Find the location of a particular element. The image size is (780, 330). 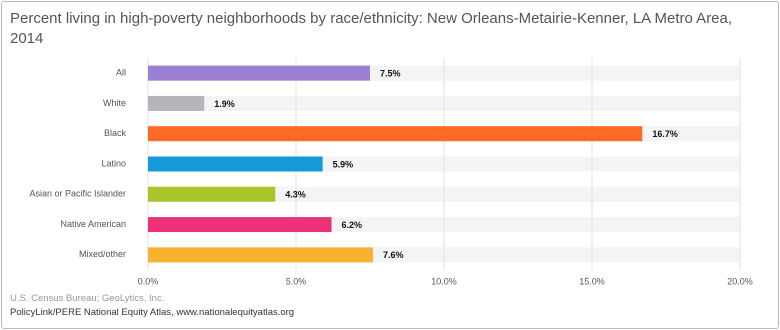

y-tick-label: Mixed/other is located at coordinates (102, 254).